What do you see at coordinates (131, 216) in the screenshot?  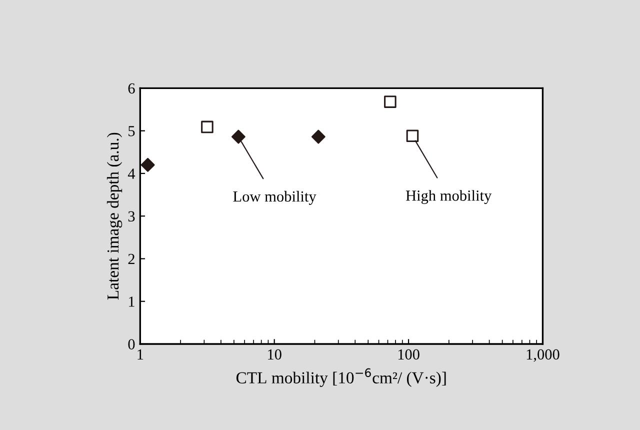 I see `y-tick-label: 3` at bounding box center [131, 216].